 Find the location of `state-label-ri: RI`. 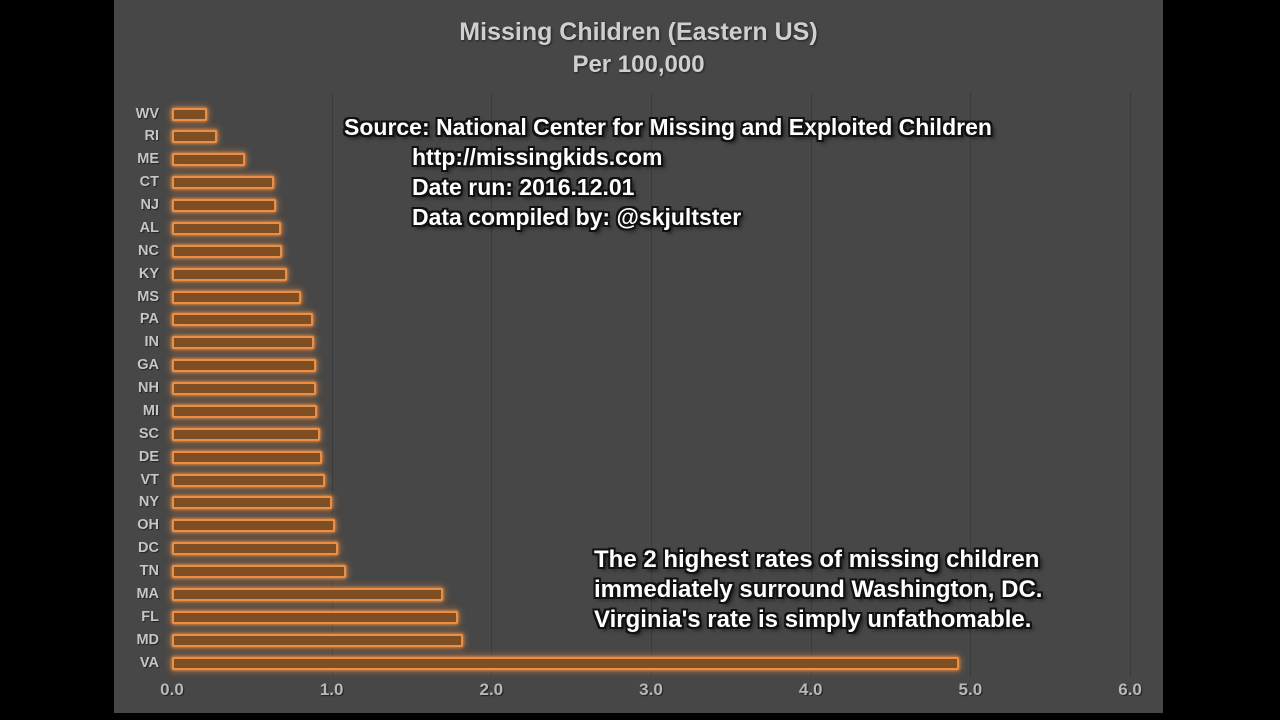

state-label-ri: RI is located at coordinates (152, 136).